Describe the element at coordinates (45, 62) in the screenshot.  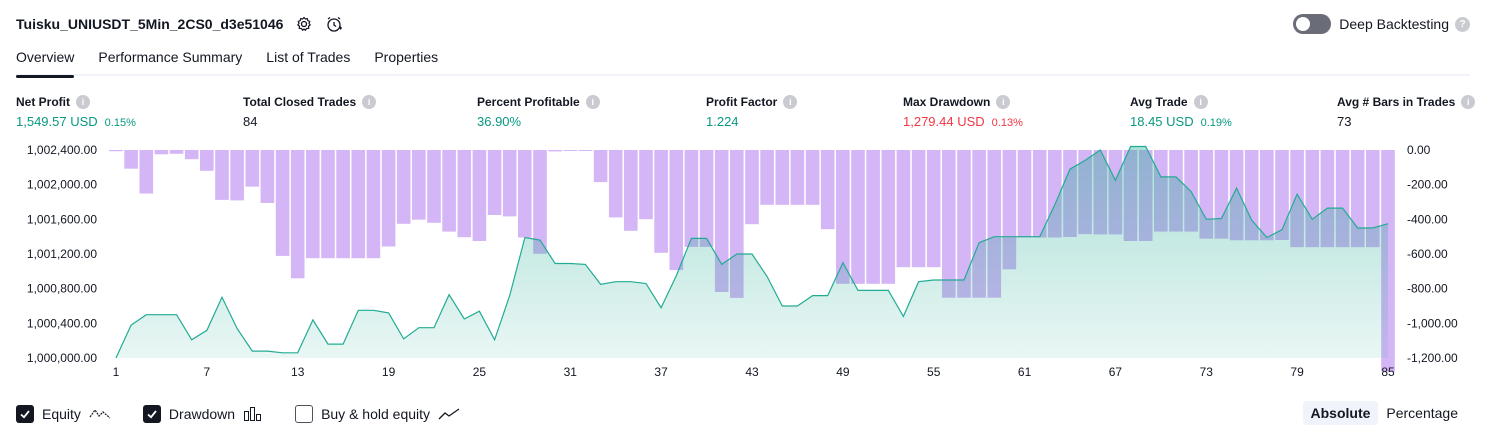
I see `tab-overview: Overview` at that location.